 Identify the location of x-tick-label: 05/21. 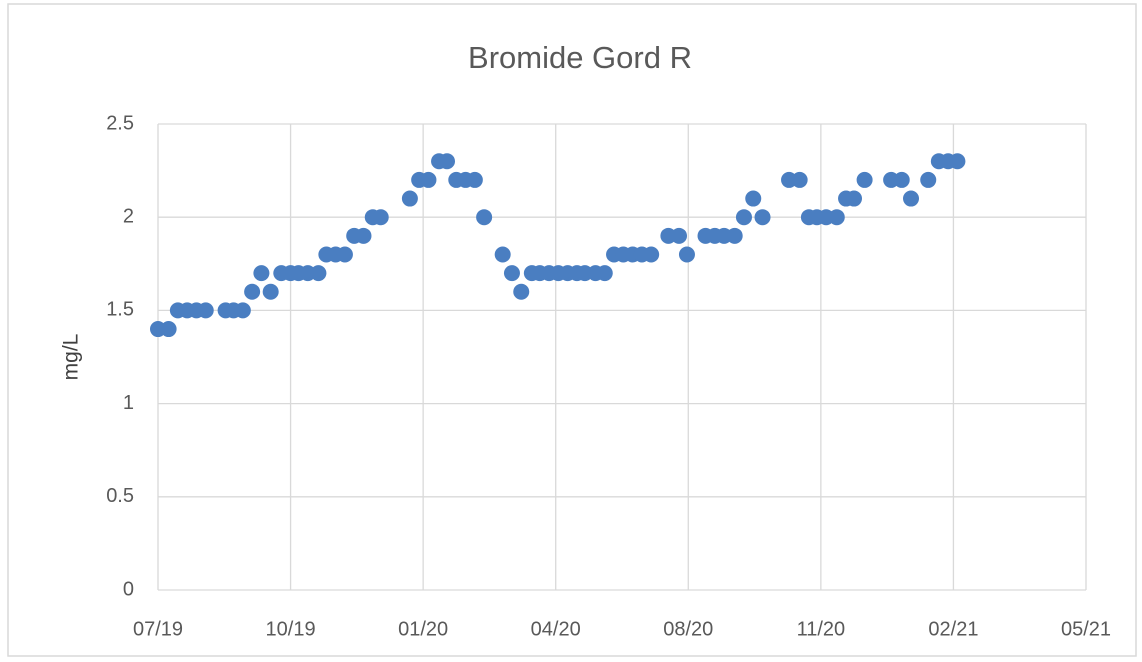
(1086, 629).